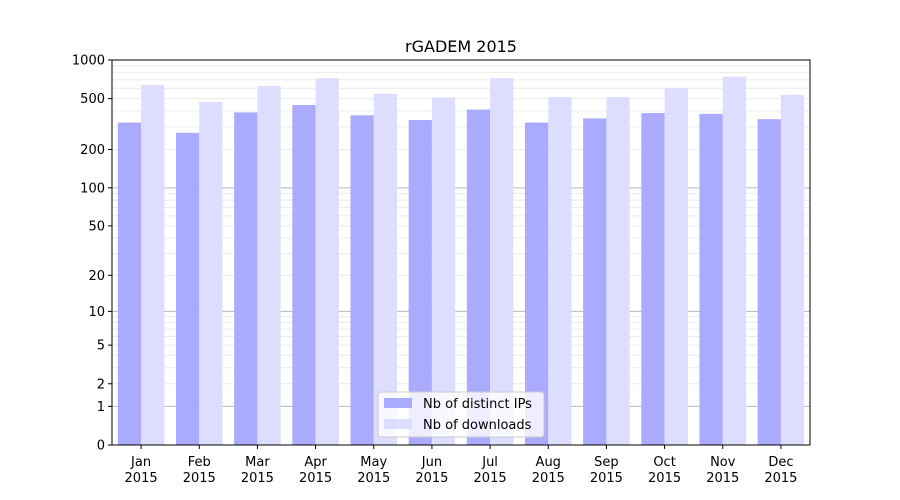 The image size is (900, 500). Describe the element at coordinates (477, 404) in the screenshot. I see `legend-label-ips: Nb of distinct IPs` at that location.